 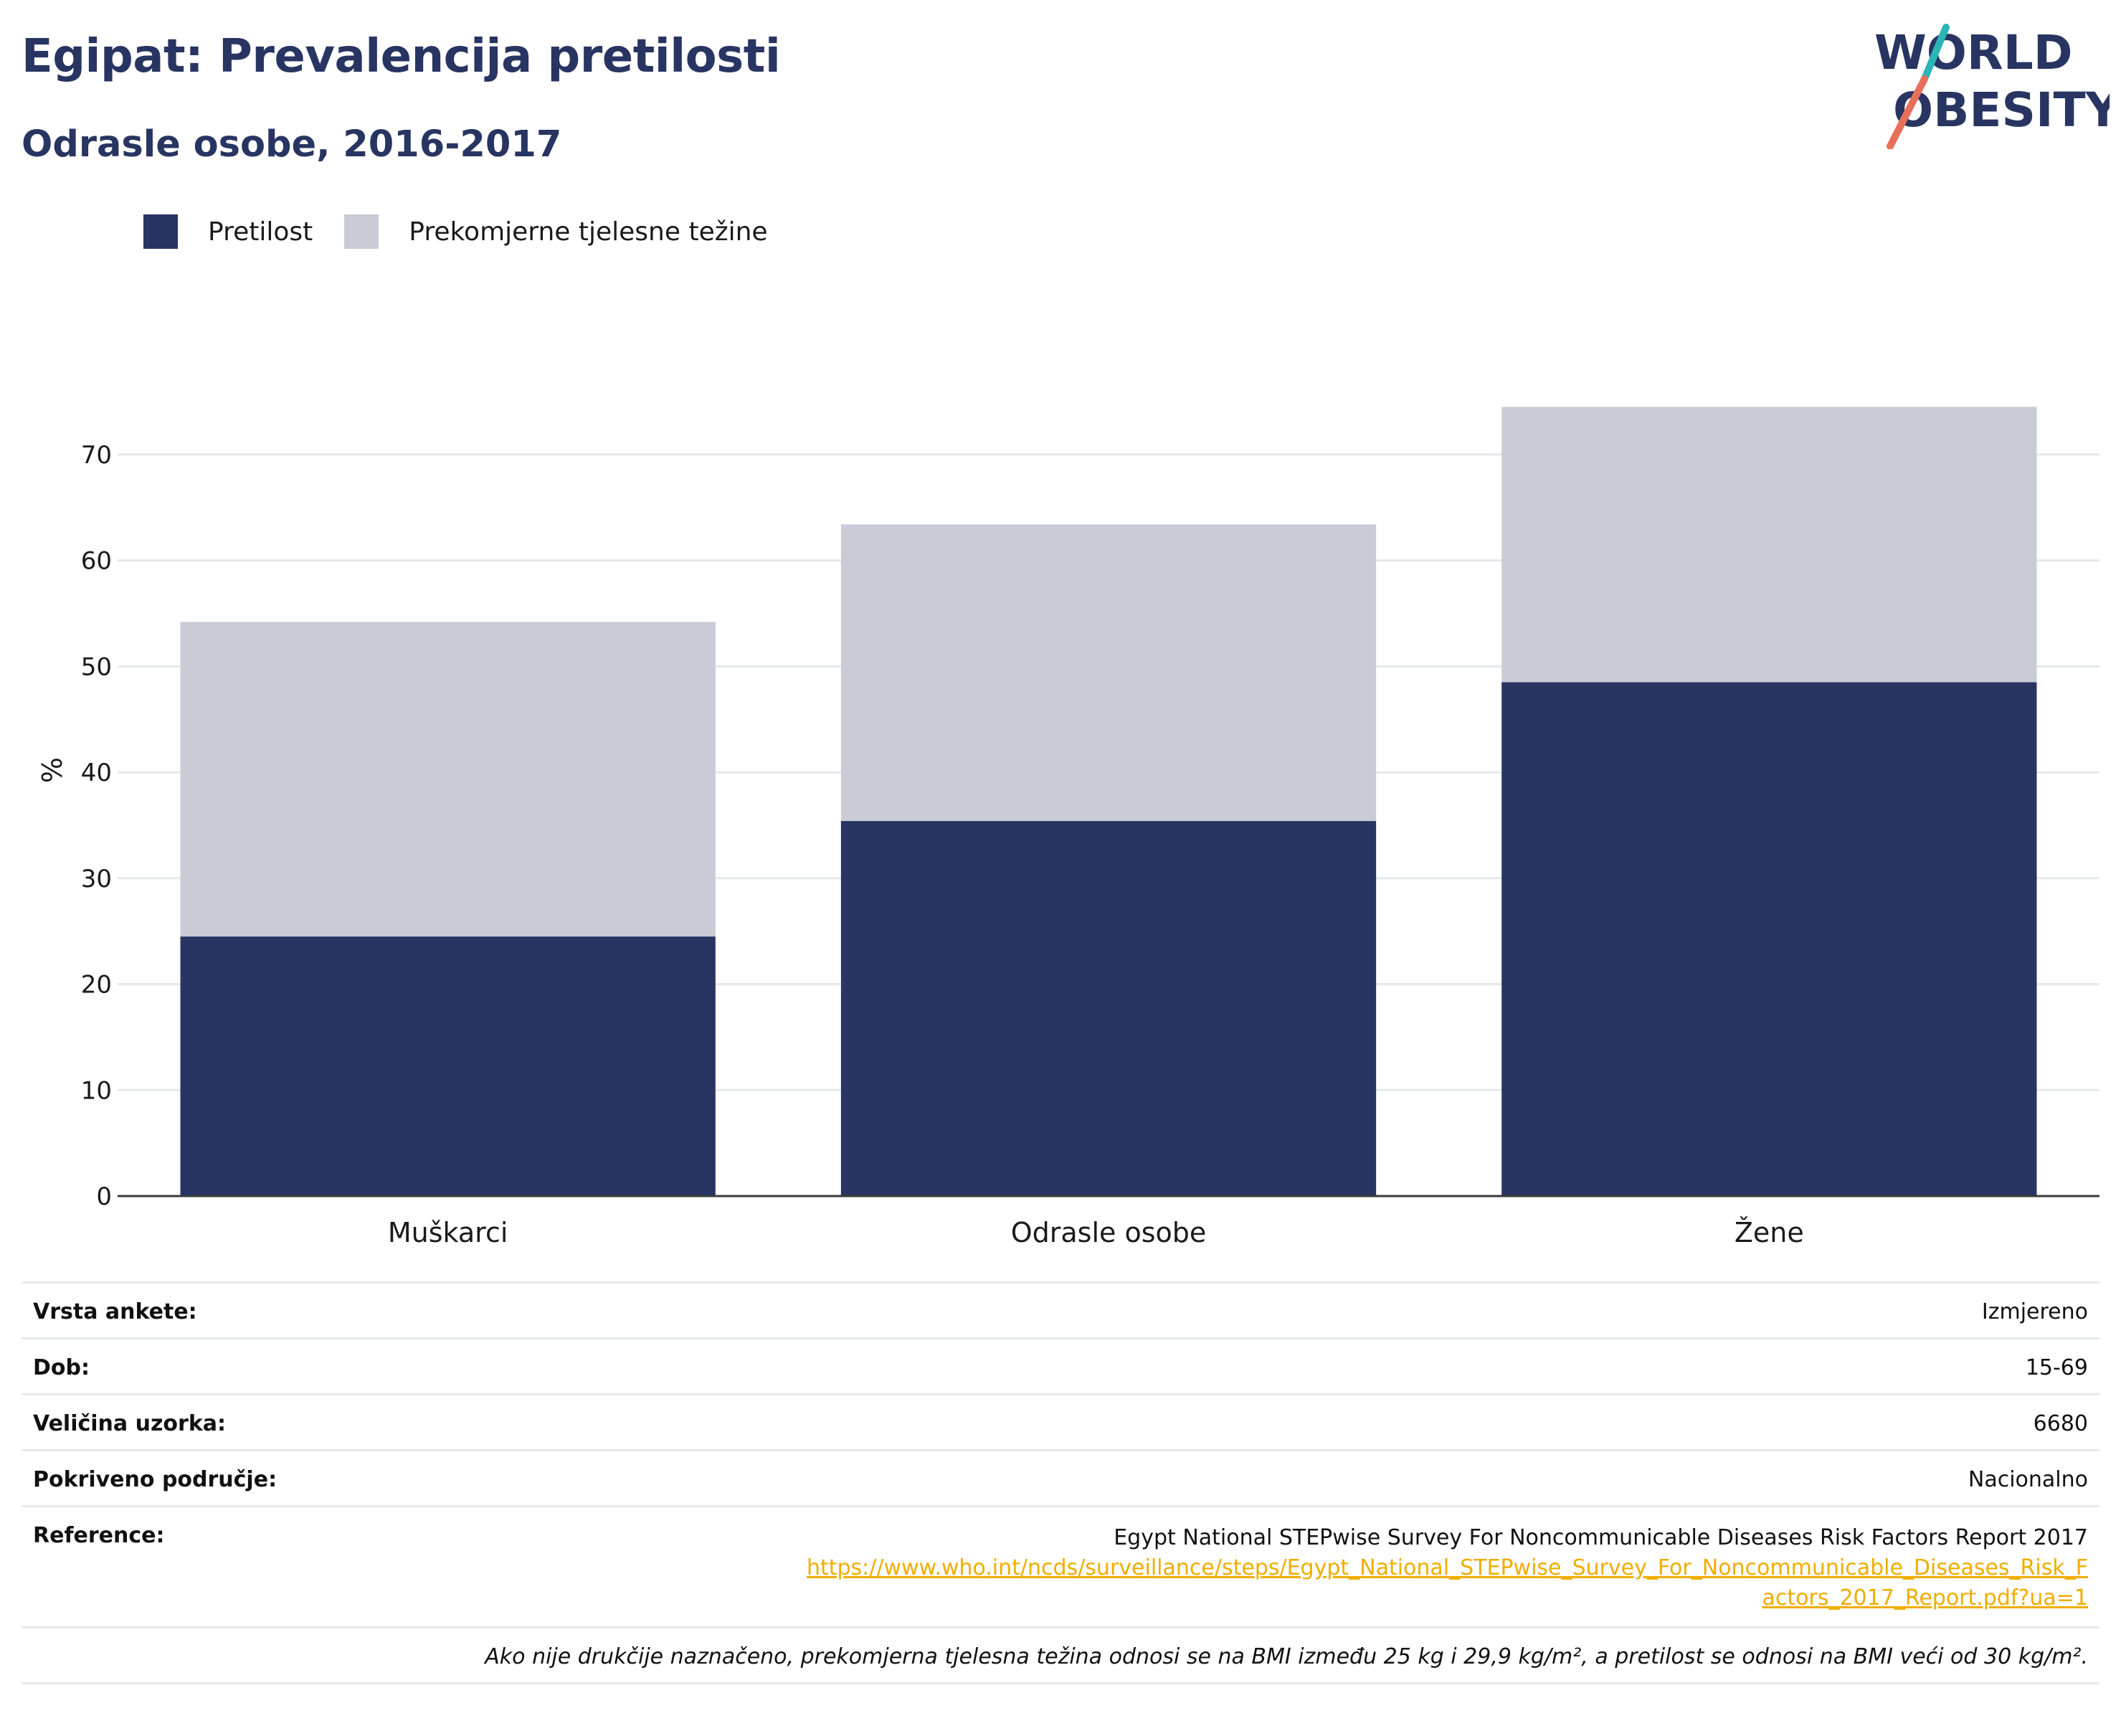 What do you see at coordinates (1193, 1310) in the screenshot?
I see `info-value: Izmjereno` at bounding box center [1193, 1310].